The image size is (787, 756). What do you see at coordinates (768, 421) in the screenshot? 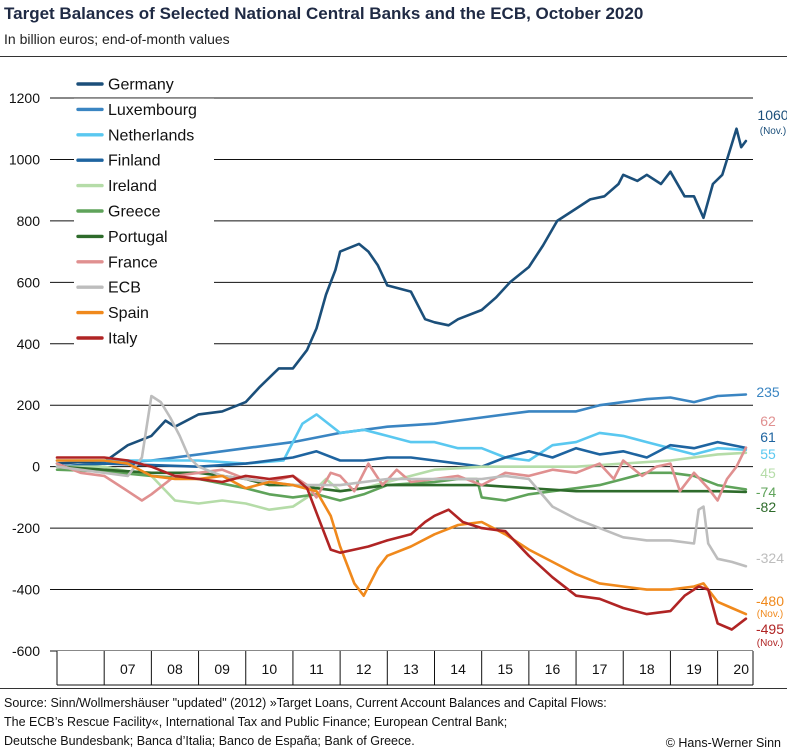
I see `end-value-label: 62` at bounding box center [768, 421].